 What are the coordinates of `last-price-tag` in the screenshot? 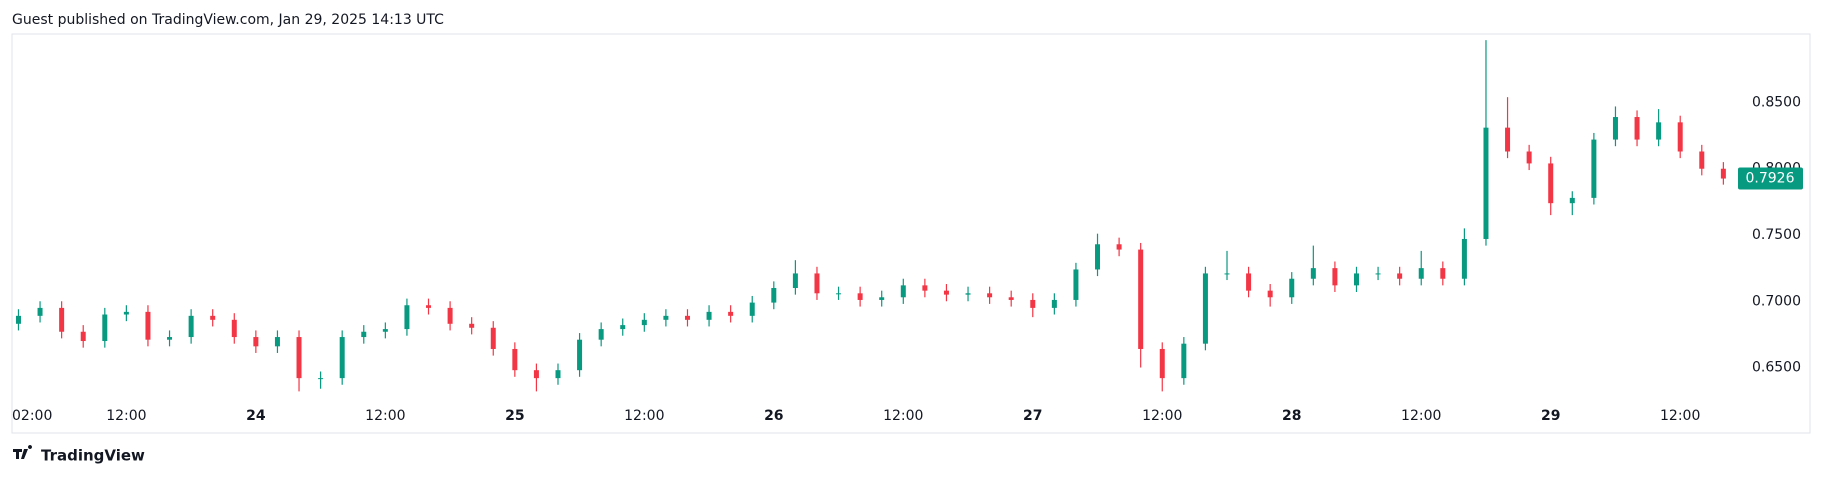 It's located at (1770, 178).